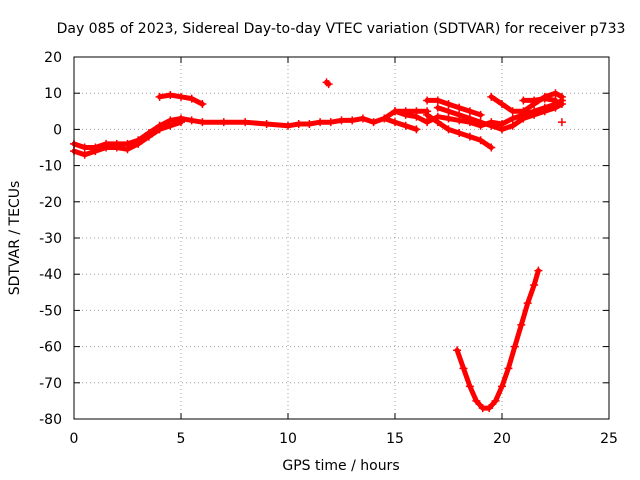 Image resolution: width=640 pixels, height=480 pixels. Describe the element at coordinates (181, 439) in the screenshot. I see `x-tick-label: 5` at that location.